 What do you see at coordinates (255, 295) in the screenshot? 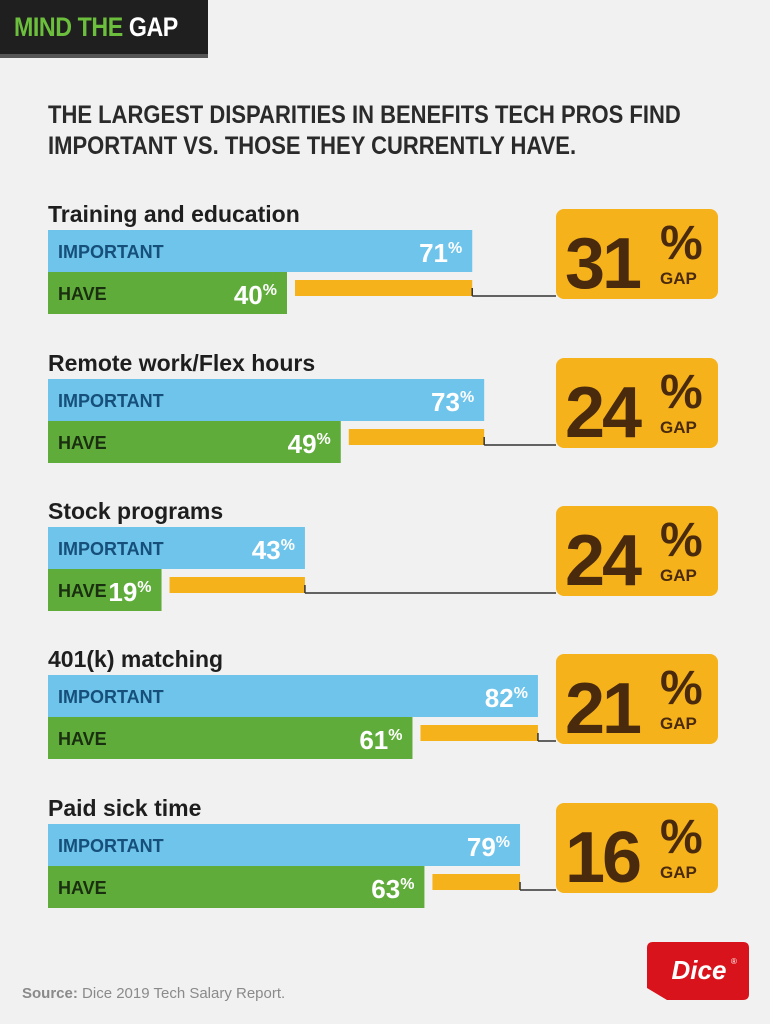
I see `have-value: 40%` at bounding box center [255, 295].